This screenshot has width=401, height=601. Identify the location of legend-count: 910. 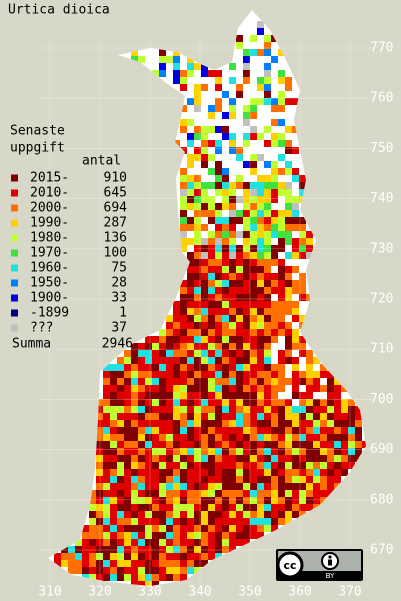
(115, 178).